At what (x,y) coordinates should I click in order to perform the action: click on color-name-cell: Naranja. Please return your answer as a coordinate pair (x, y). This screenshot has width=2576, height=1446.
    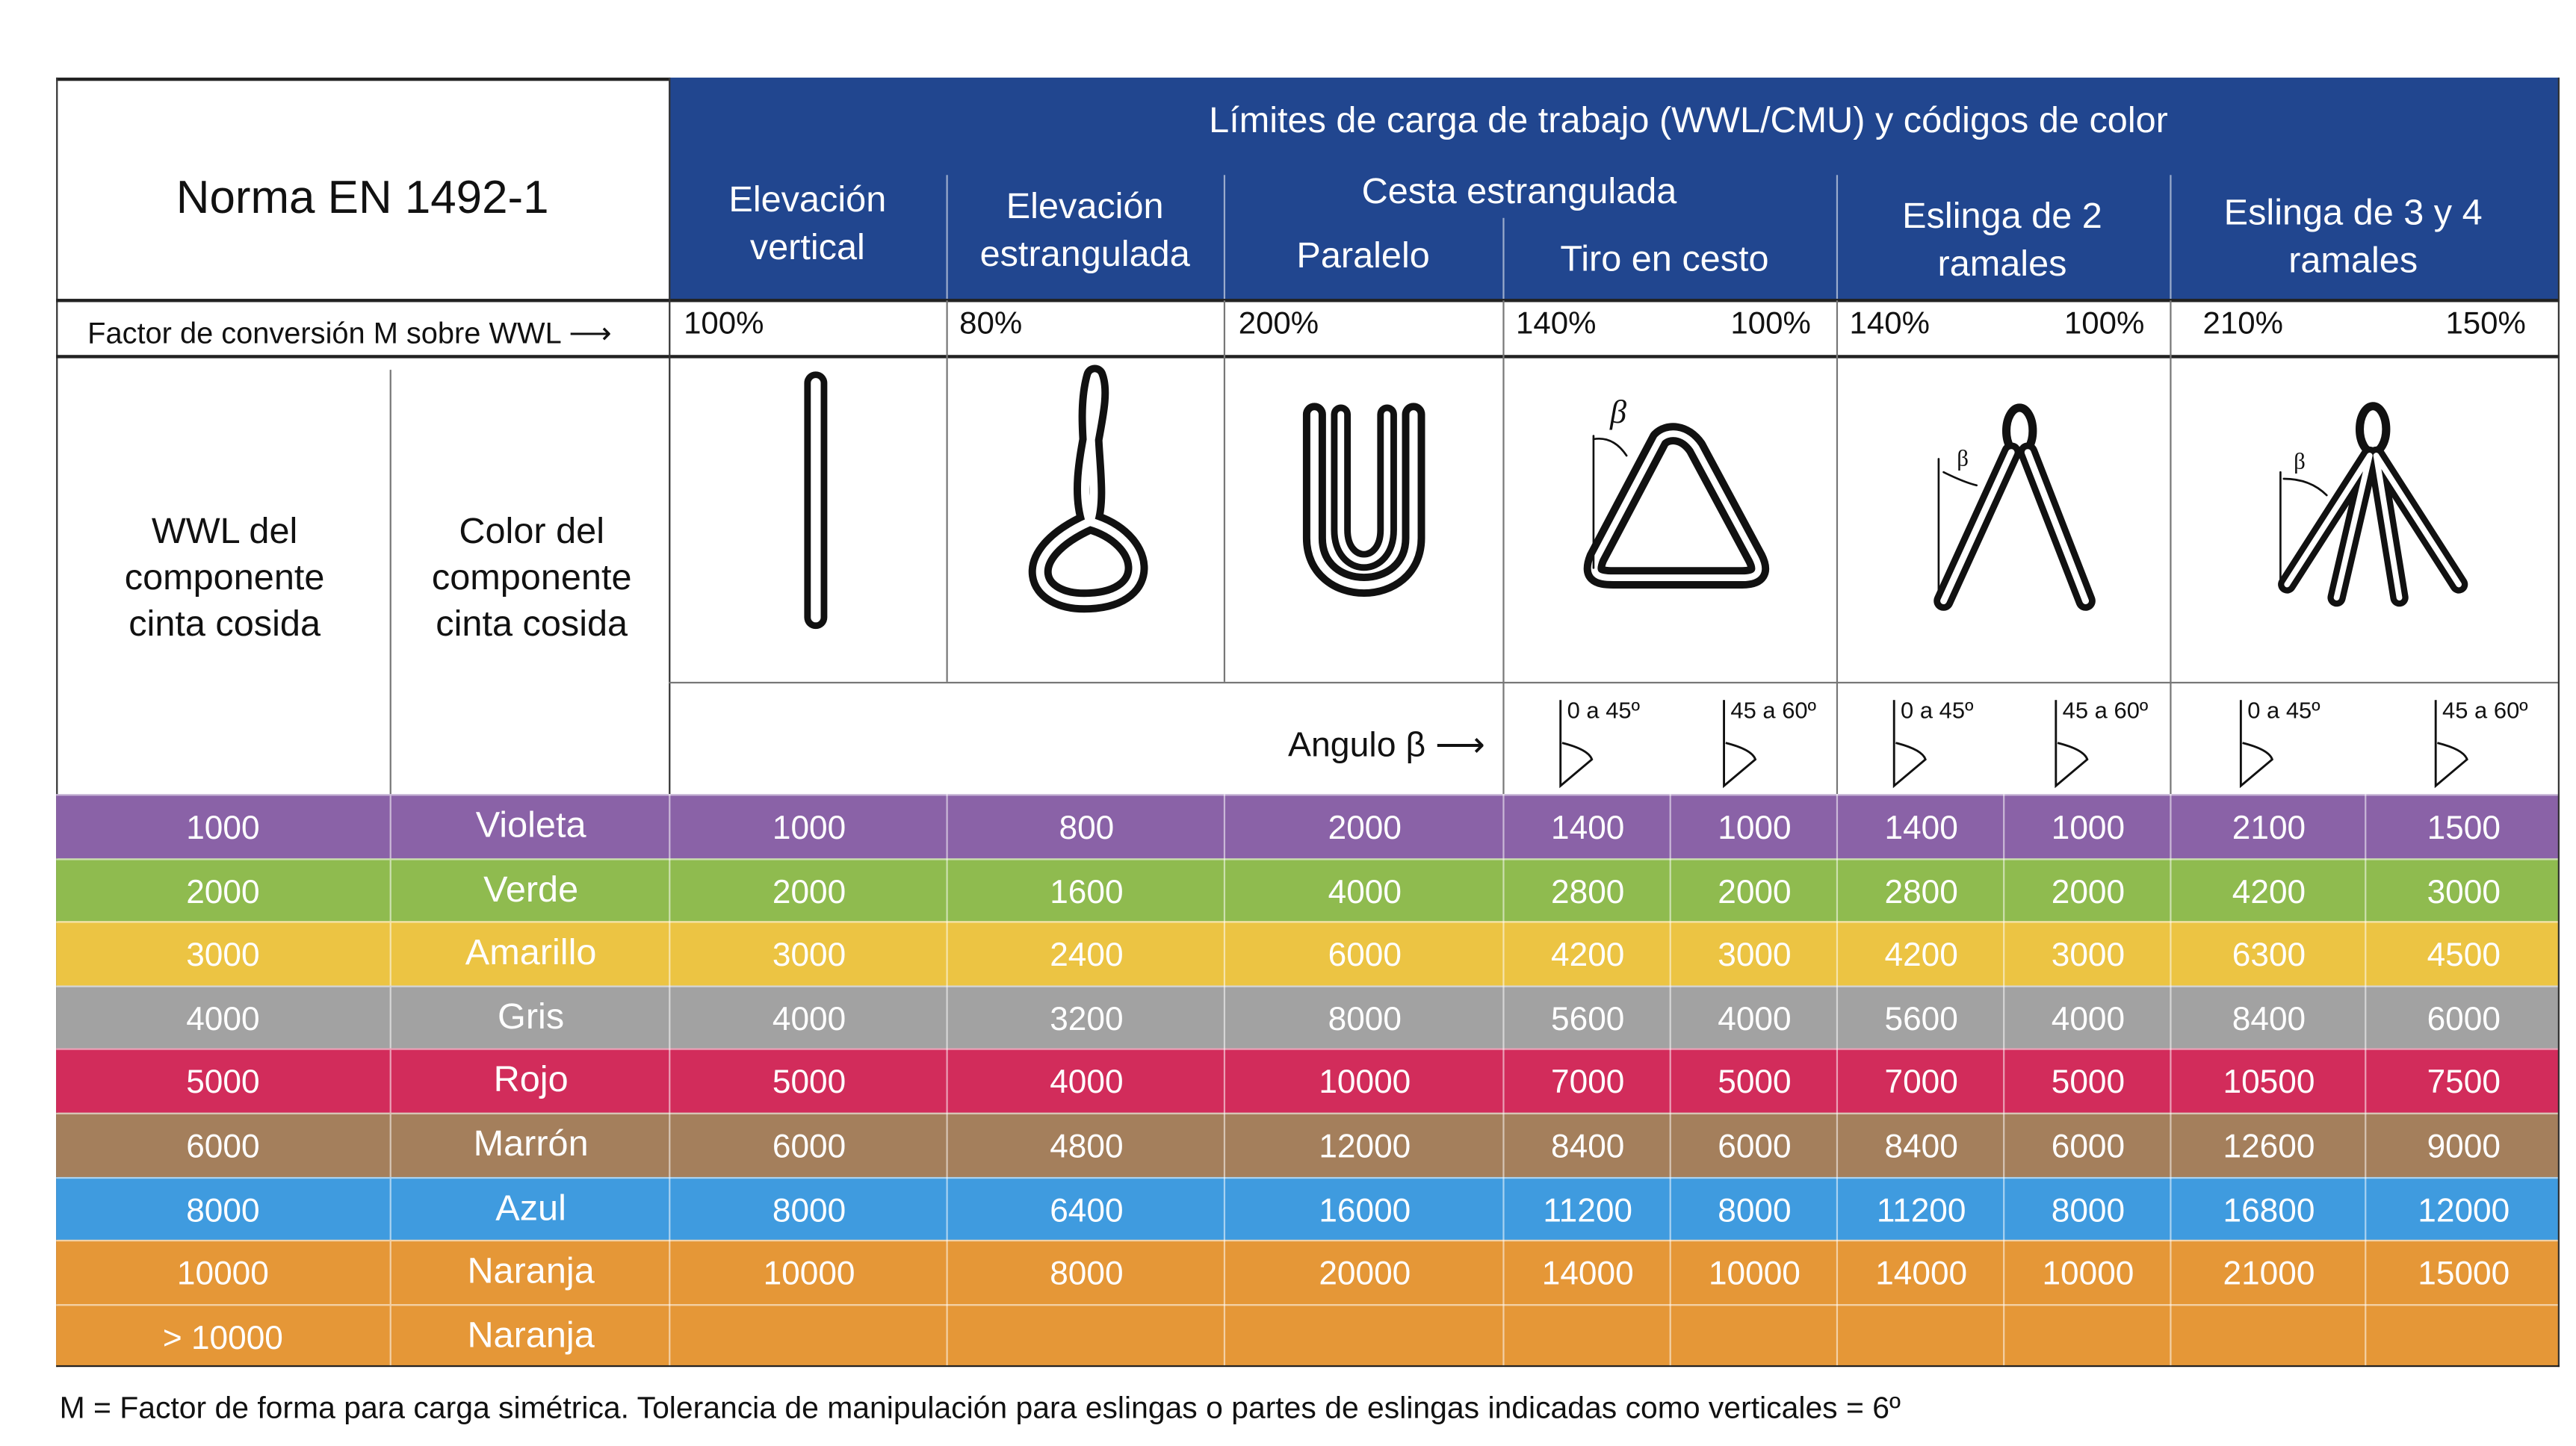
    Looking at the image, I should click on (530, 1336).